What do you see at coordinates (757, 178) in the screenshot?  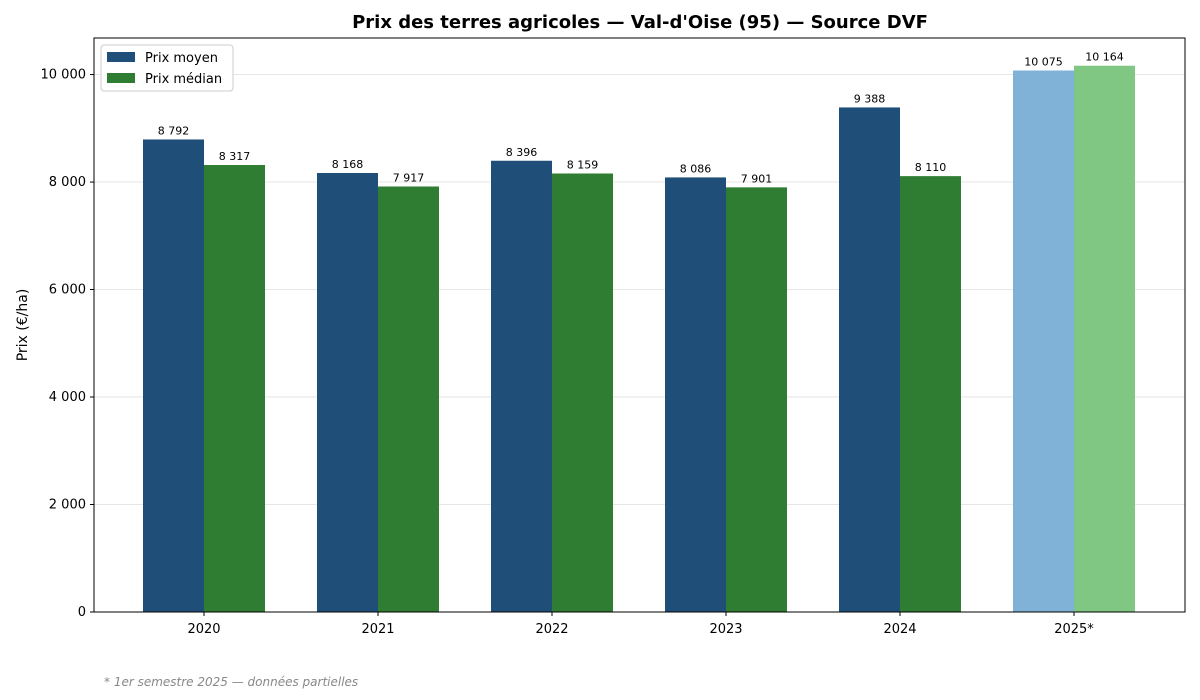 I see `data-label: 7 901` at bounding box center [757, 178].